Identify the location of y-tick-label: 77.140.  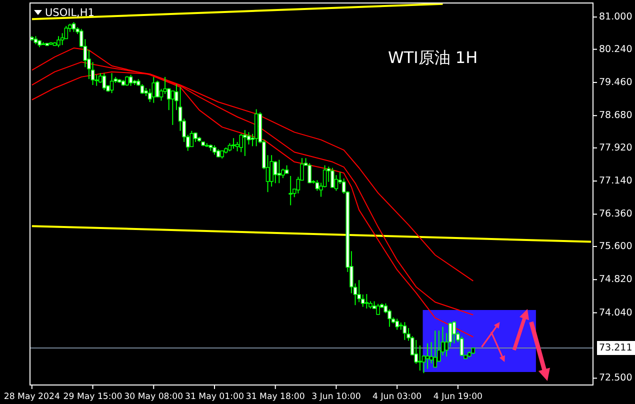
(615, 181).